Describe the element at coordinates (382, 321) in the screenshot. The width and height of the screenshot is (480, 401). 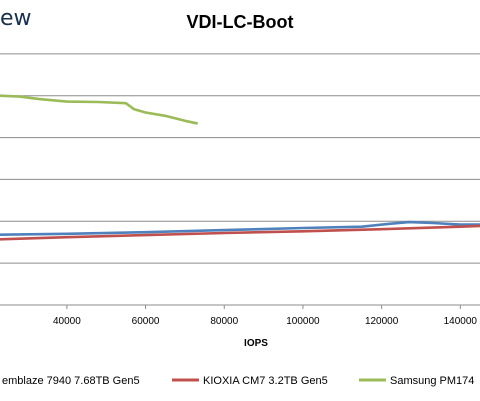
I see `x-tick-label: 120000` at that location.